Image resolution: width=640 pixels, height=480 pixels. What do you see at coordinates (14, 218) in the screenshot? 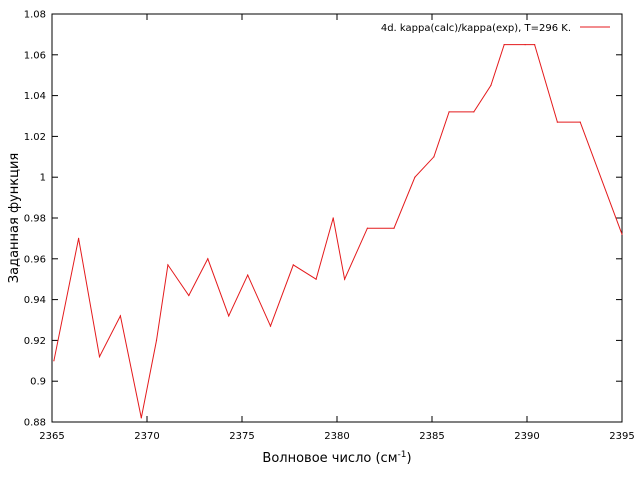
I see `y-axis-title: Заданная функция` at bounding box center [14, 218].